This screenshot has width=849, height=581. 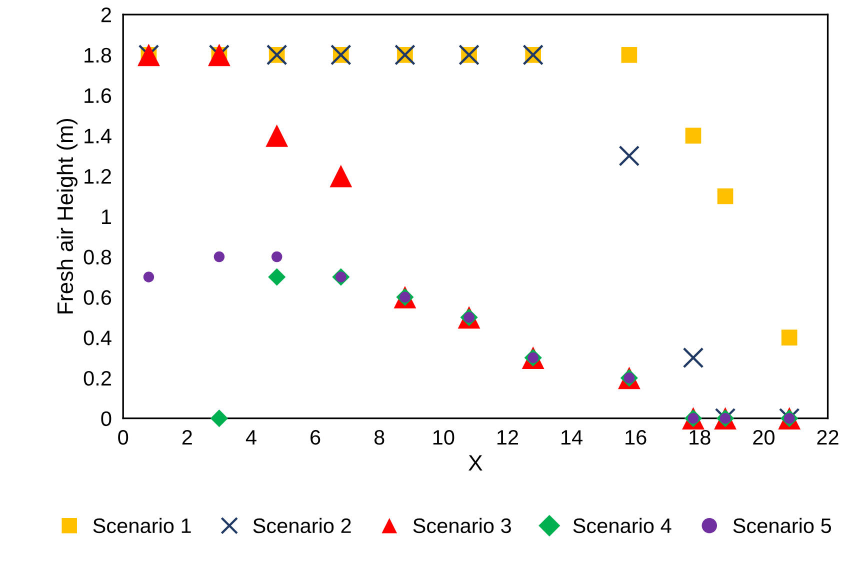 I want to click on y-tick-label: 0.6, so click(x=98, y=297).